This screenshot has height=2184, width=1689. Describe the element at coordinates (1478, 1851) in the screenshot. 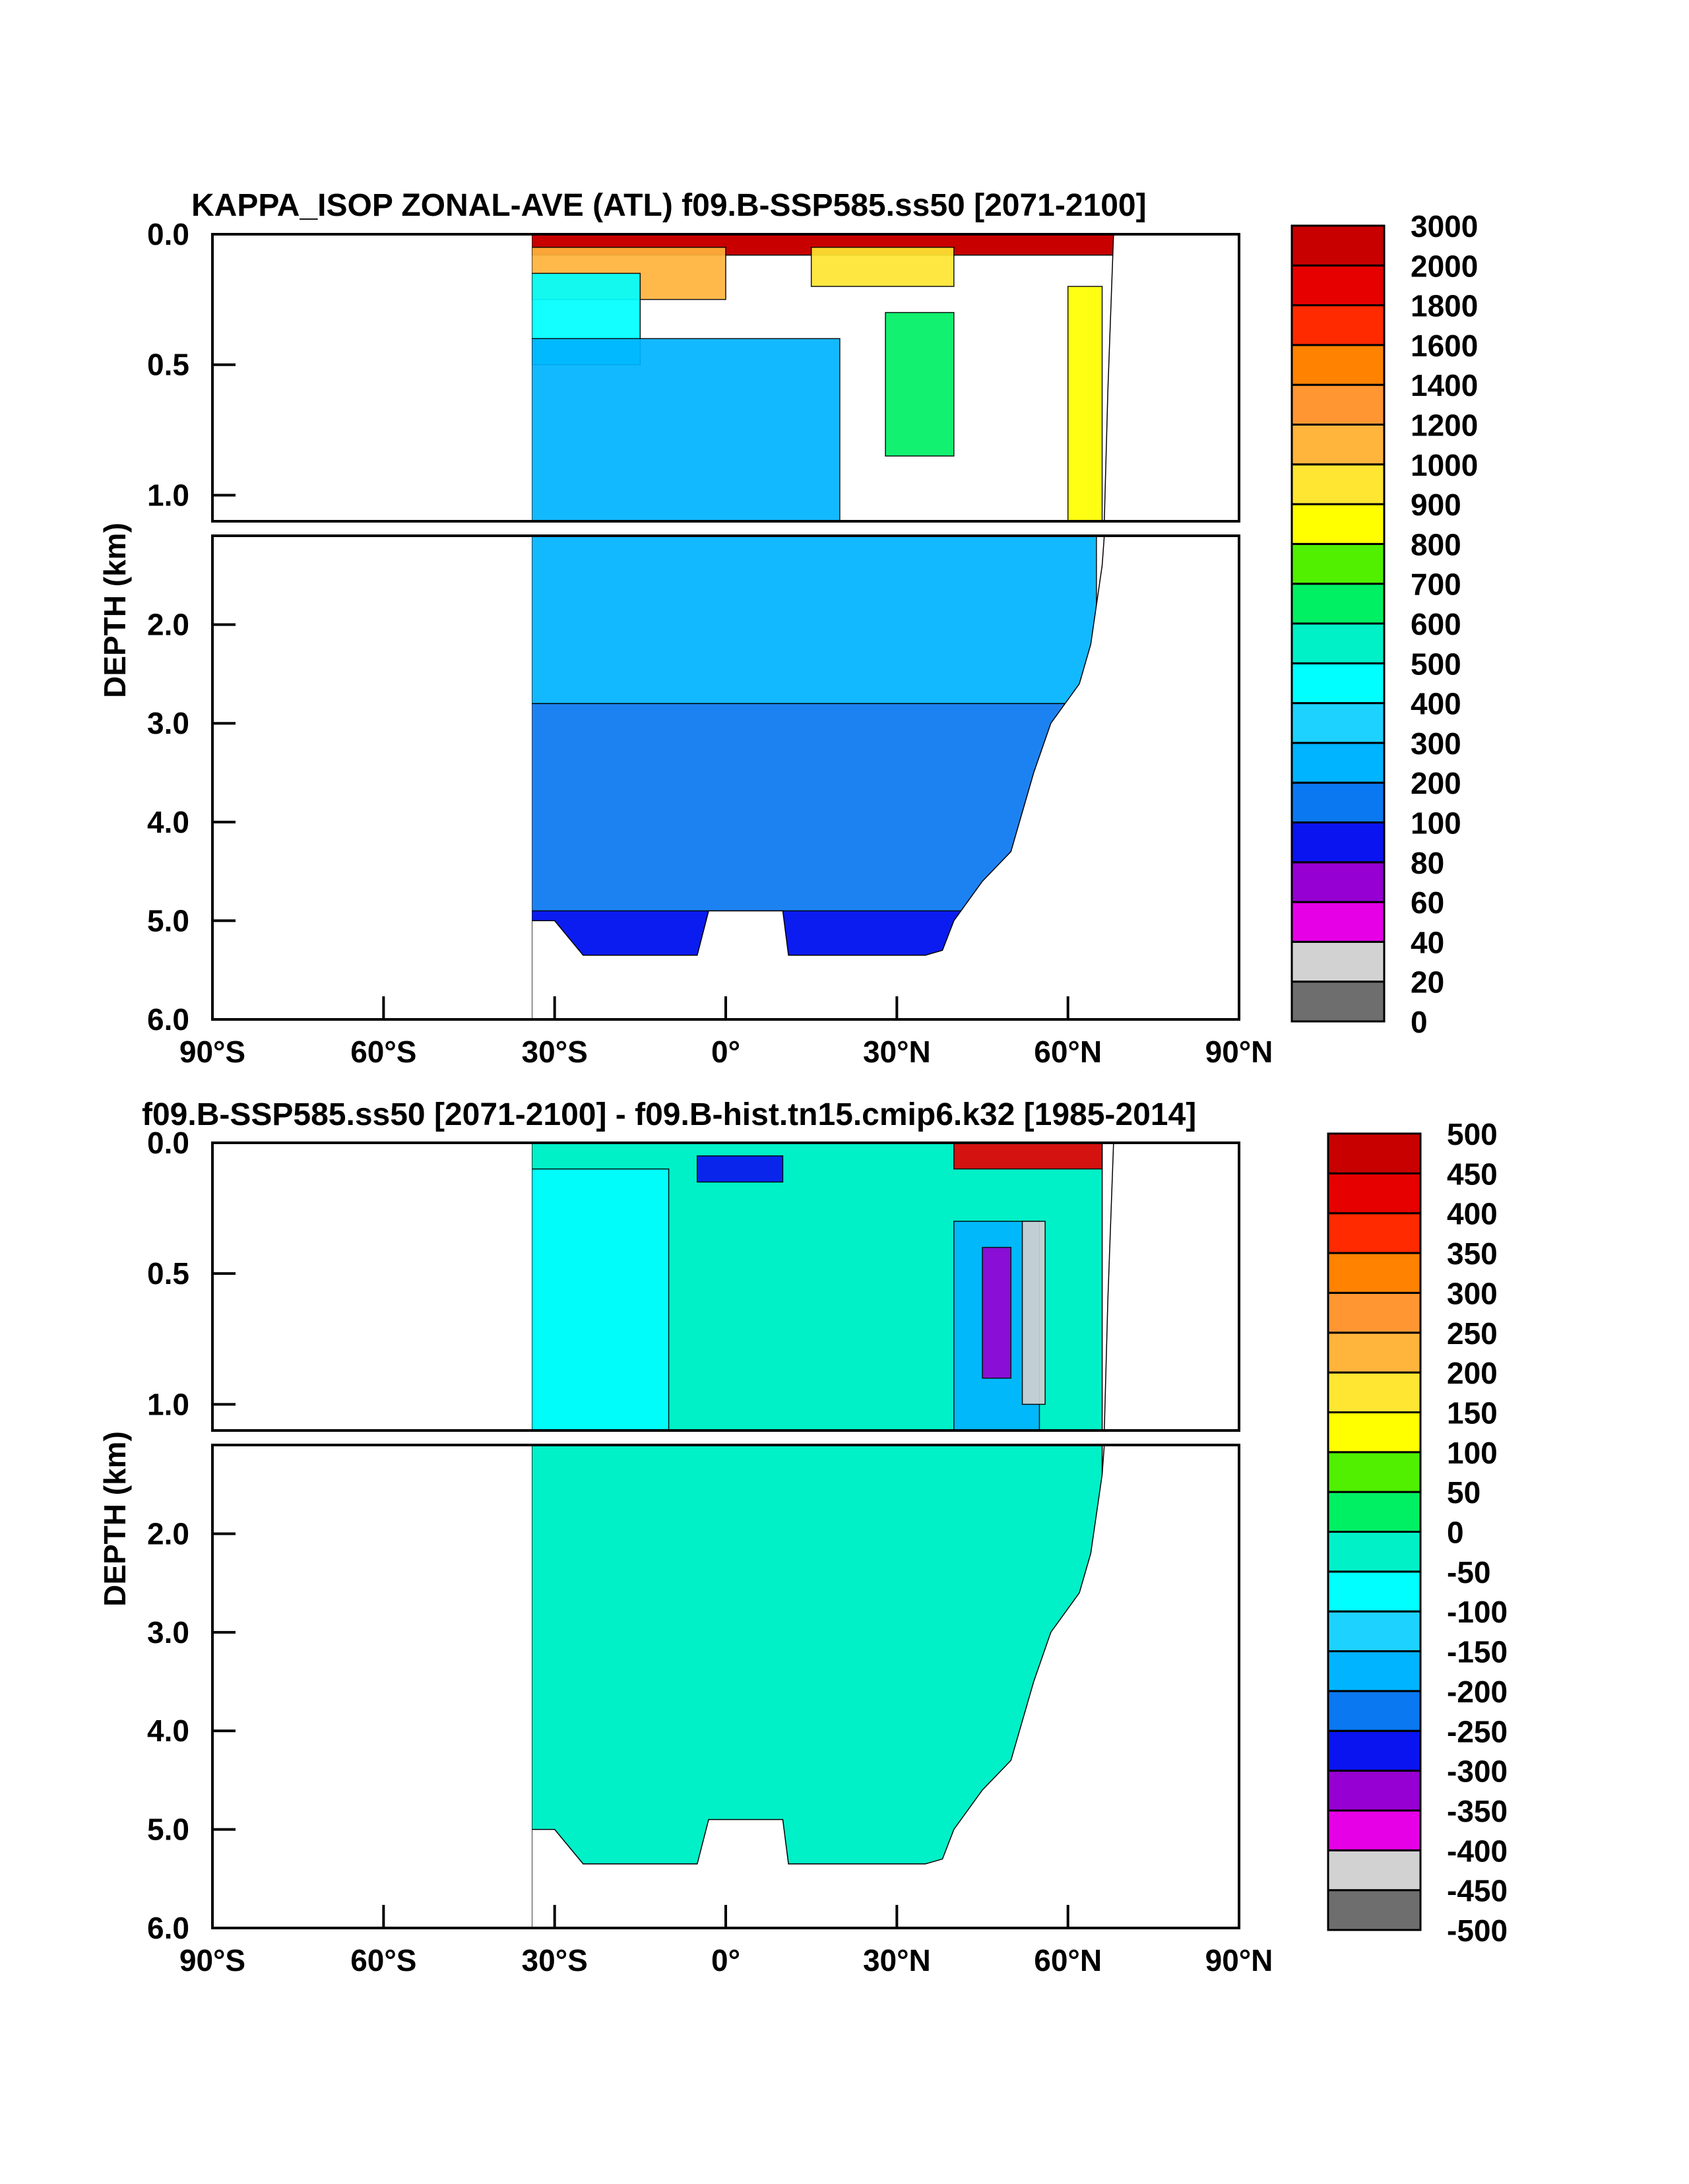

I see `colorbar-label: -400` at that location.